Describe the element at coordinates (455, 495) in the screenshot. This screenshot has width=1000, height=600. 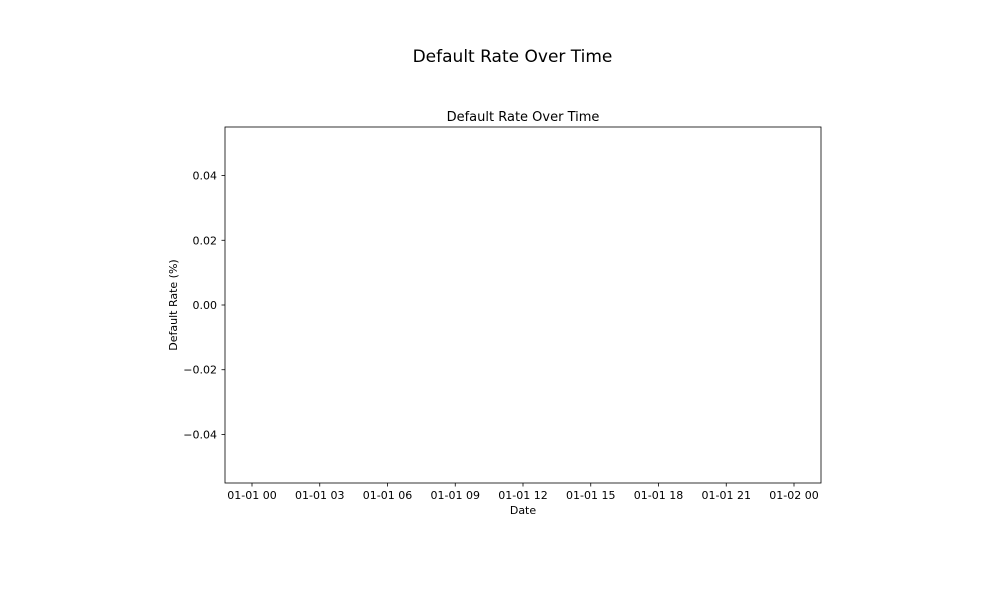
I see `x-tick-label: 01-01 09` at that location.